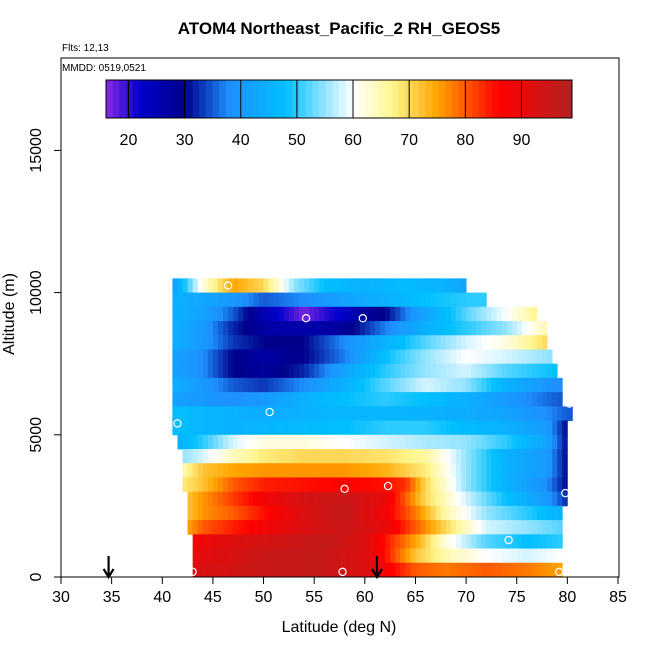  I want to click on observation-point, so click(192, 572).